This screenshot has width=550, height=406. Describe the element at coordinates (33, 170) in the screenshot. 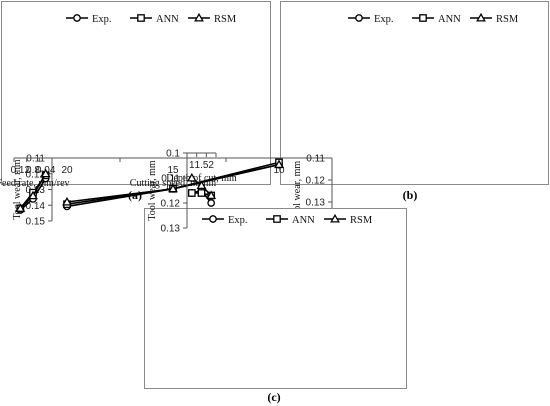

I see `x-tick-label: 0.8` at that location.